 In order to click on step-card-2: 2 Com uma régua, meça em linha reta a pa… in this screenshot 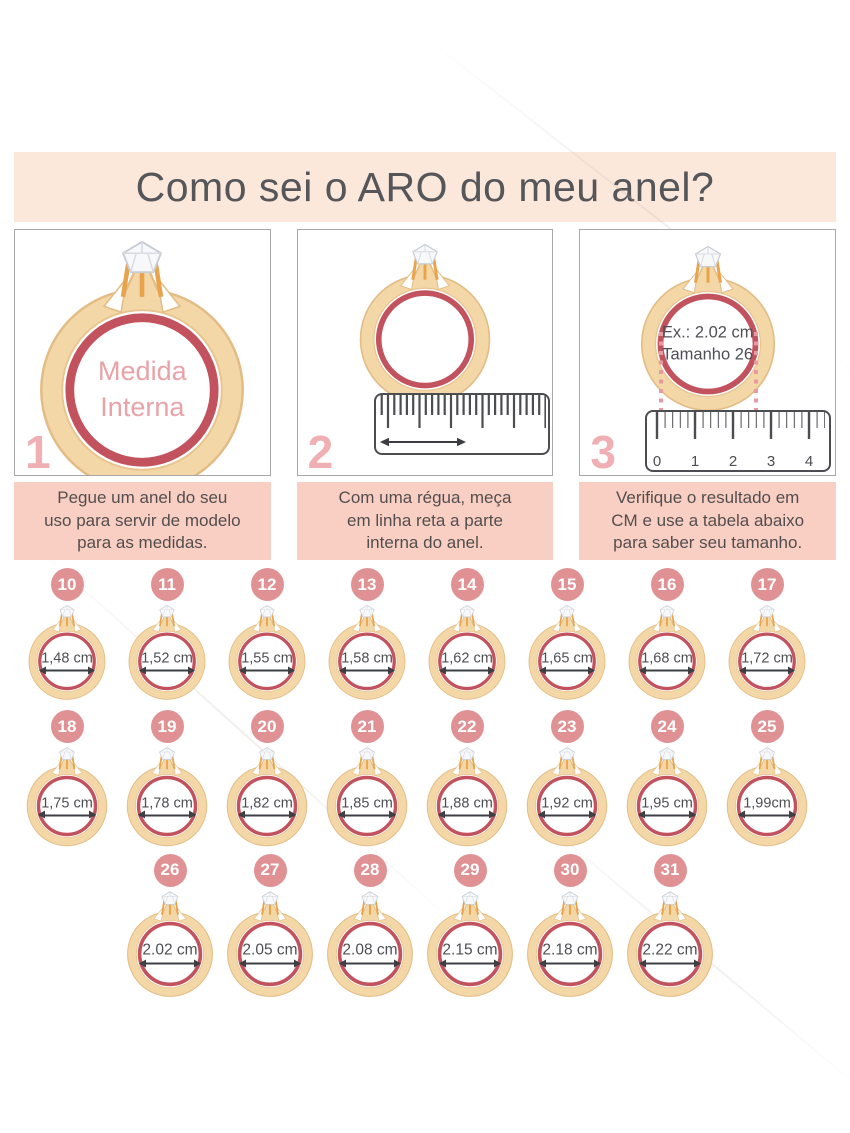, I will do `click(425, 394)`.